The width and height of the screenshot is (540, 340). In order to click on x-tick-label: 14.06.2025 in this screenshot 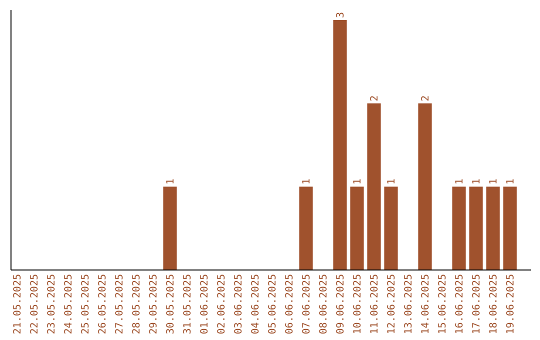, I will do `click(426, 304)`.